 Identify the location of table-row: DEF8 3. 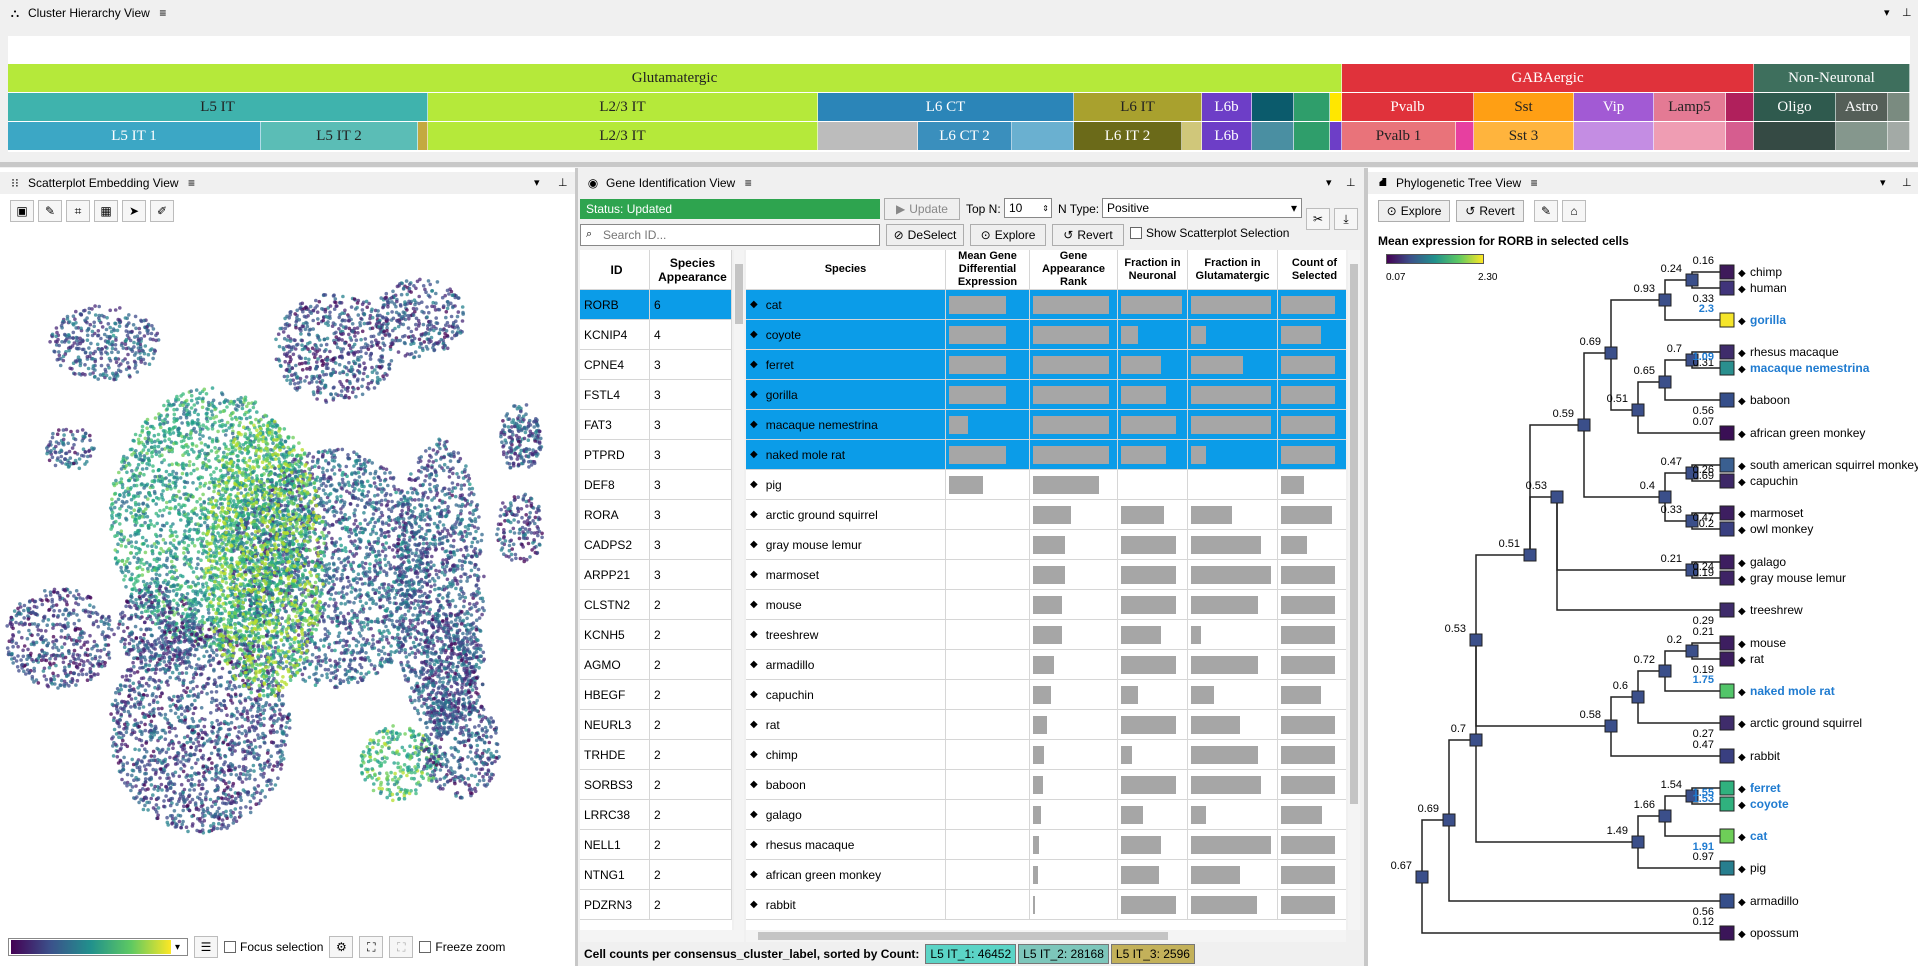
(656, 485).